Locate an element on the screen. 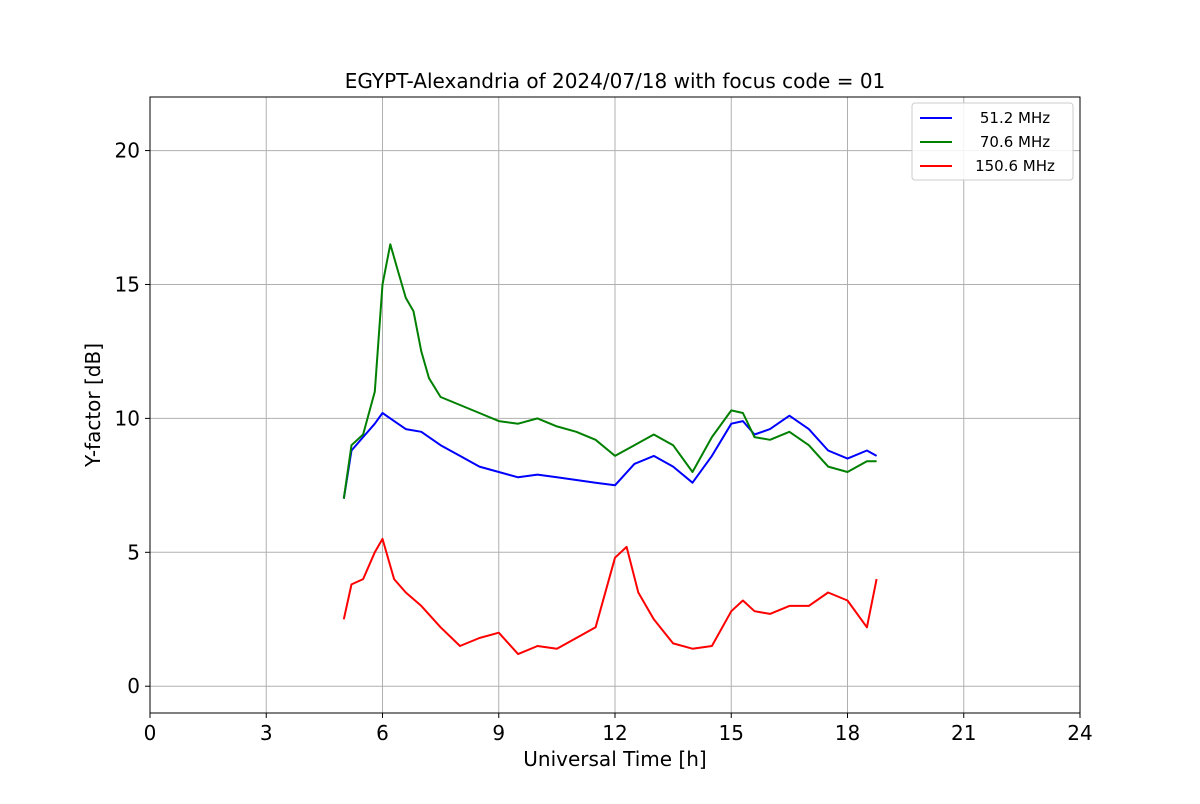 The image size is (1200, 804). y-tick-label: 15 is located at coordinates (127, 284).